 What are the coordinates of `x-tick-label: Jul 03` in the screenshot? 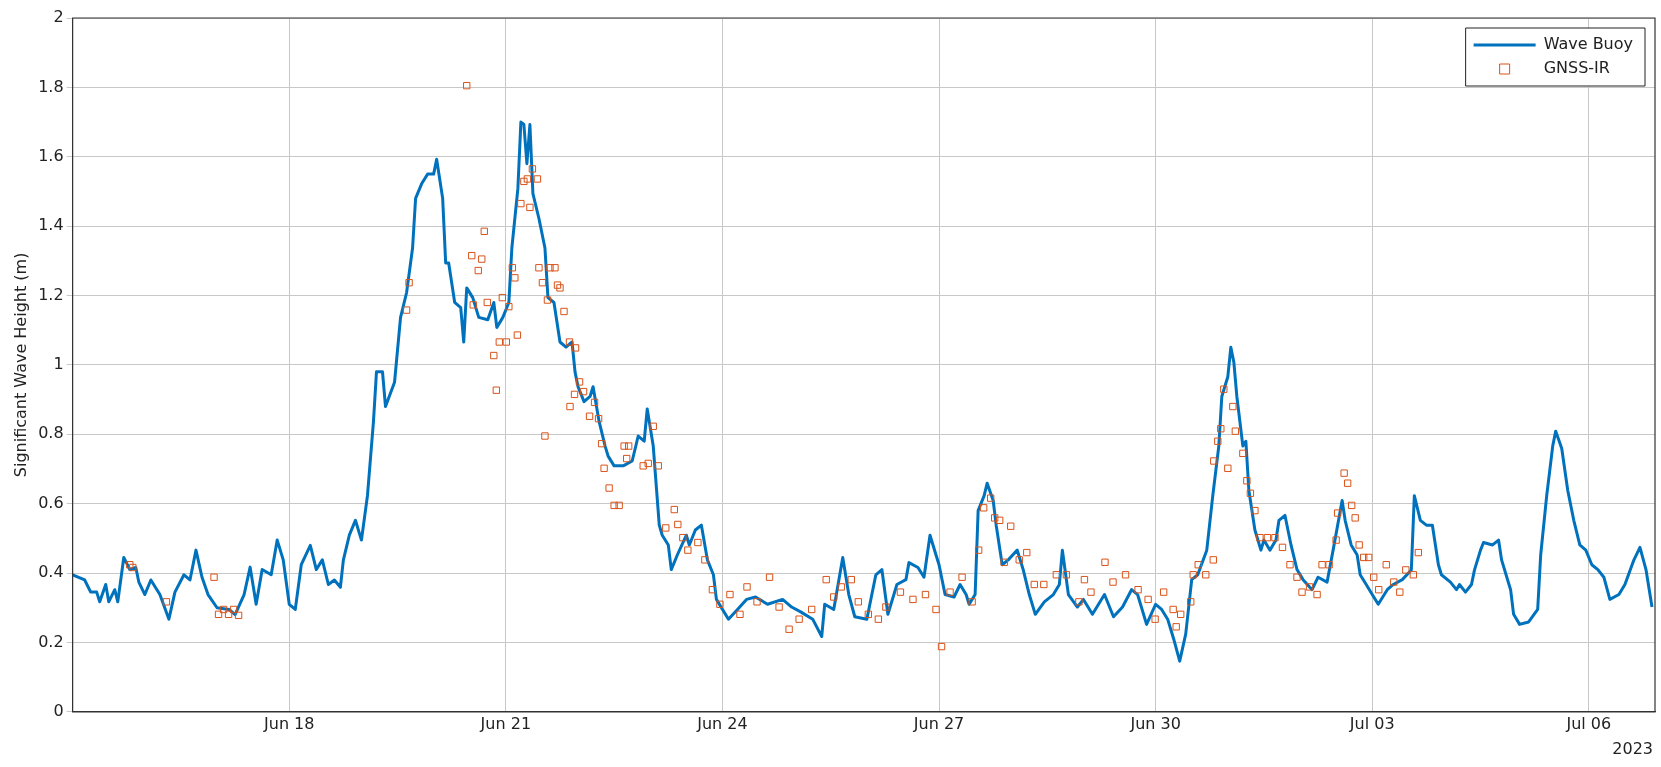 It's located at (1371, 723).